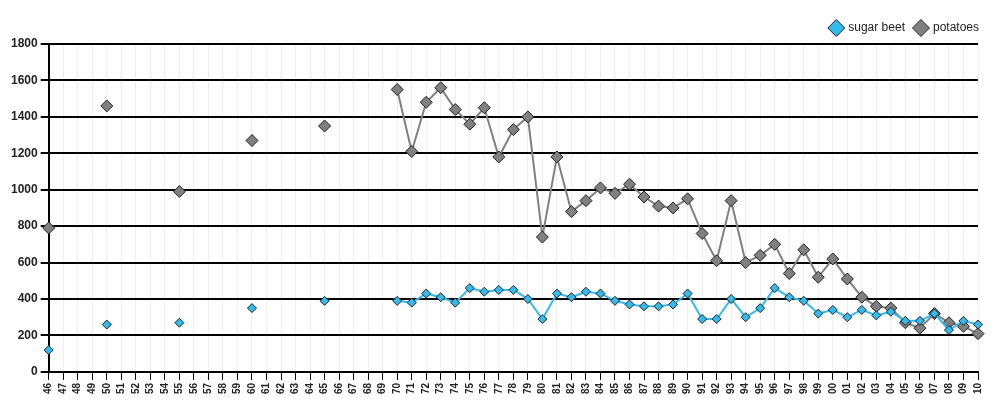 This screenshot has height=405, width=1001. What do you see at coordinates (338, 388) in the screenshot?
I see `x-tick-label: 66` at bounding box center [338, 388].